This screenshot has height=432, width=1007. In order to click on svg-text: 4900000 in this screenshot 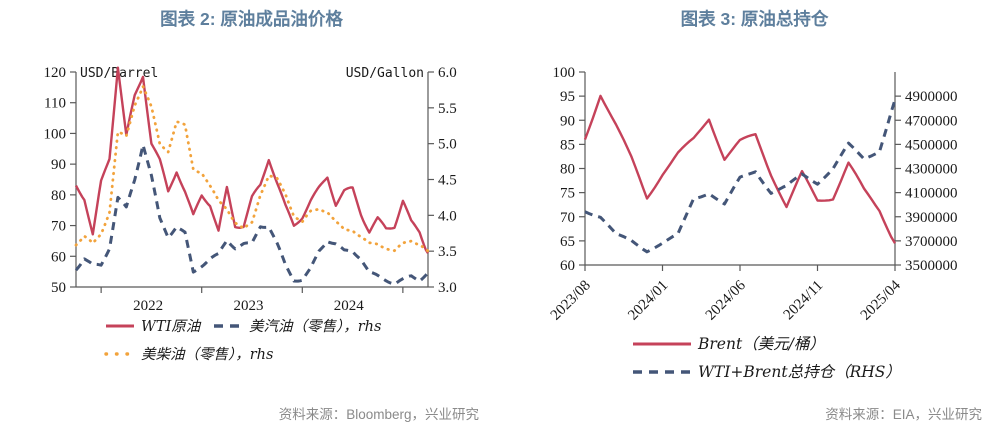, I will do `click(931, 97)`.